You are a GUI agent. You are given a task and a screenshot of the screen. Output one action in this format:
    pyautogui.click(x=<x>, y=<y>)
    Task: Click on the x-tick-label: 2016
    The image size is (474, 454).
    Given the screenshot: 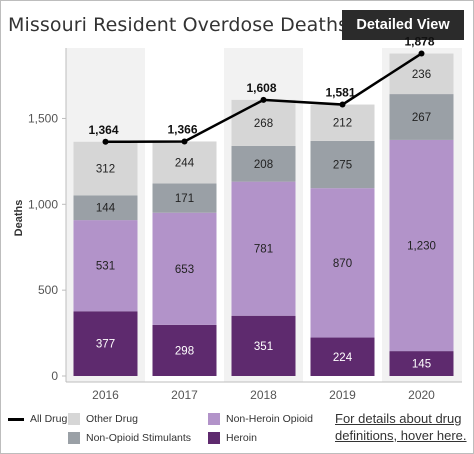 What is the action you would take?
    pyautogui.click(x=105, y=395)
    